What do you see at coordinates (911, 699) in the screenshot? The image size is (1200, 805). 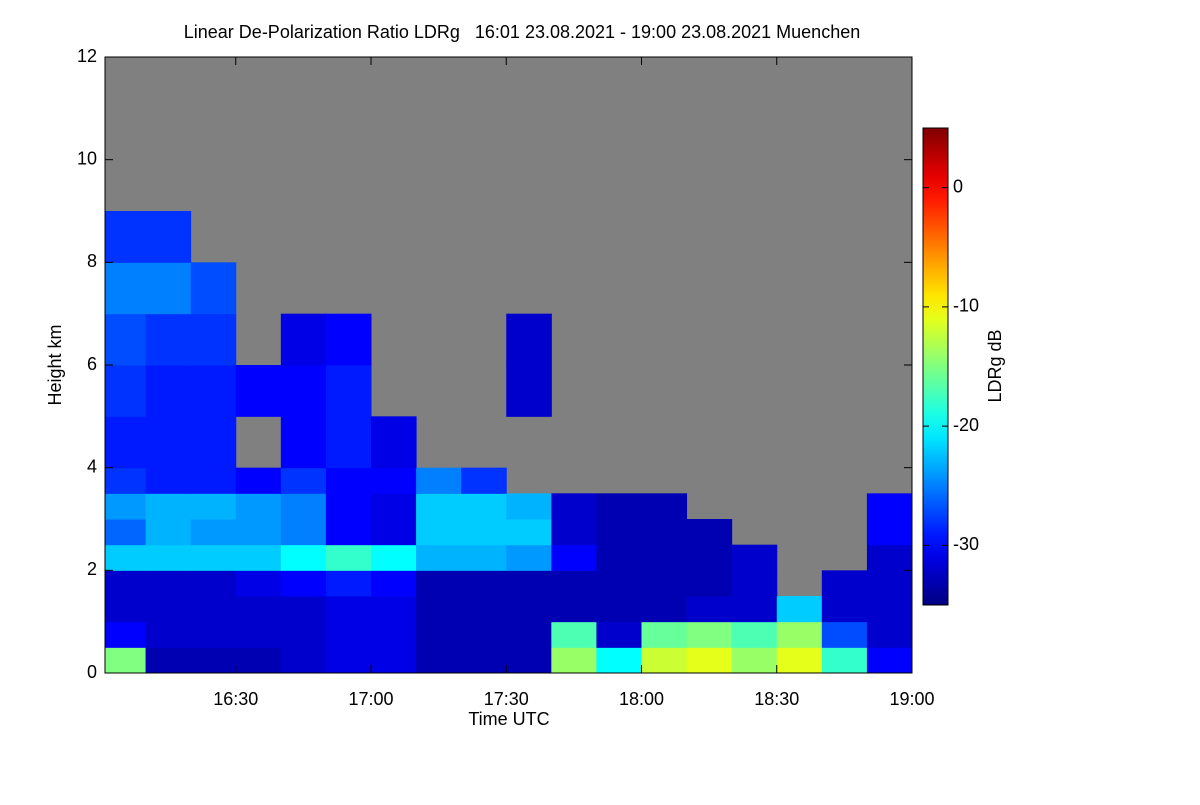 I see `x-tick-label: 19:00` at bounding box center [911, 699].